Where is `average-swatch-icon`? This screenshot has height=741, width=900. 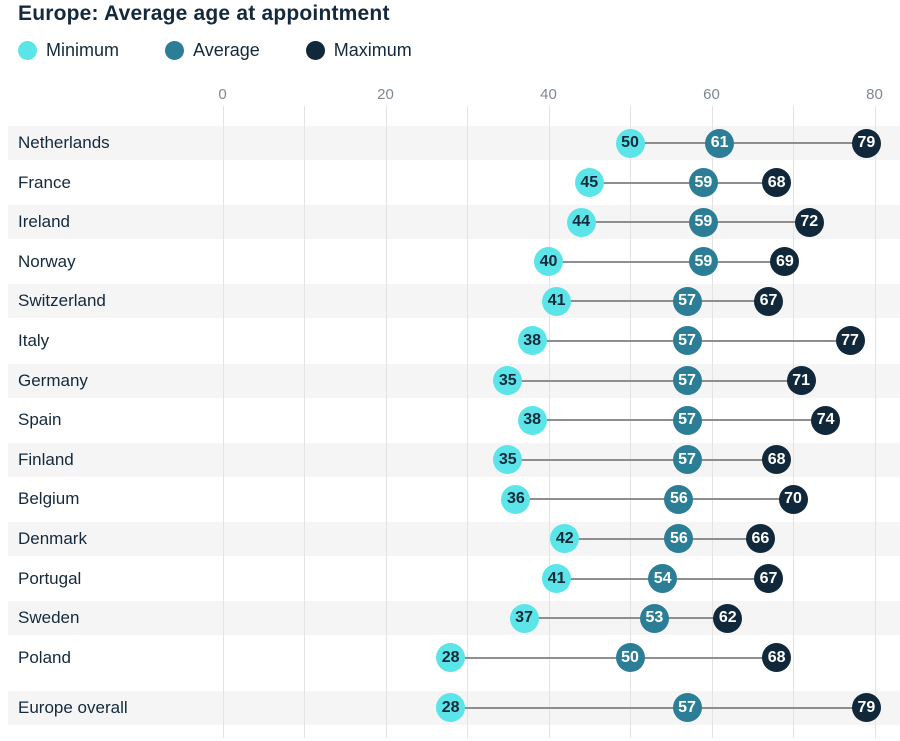
average-swatch-icon is located at coordinates (175, 50).